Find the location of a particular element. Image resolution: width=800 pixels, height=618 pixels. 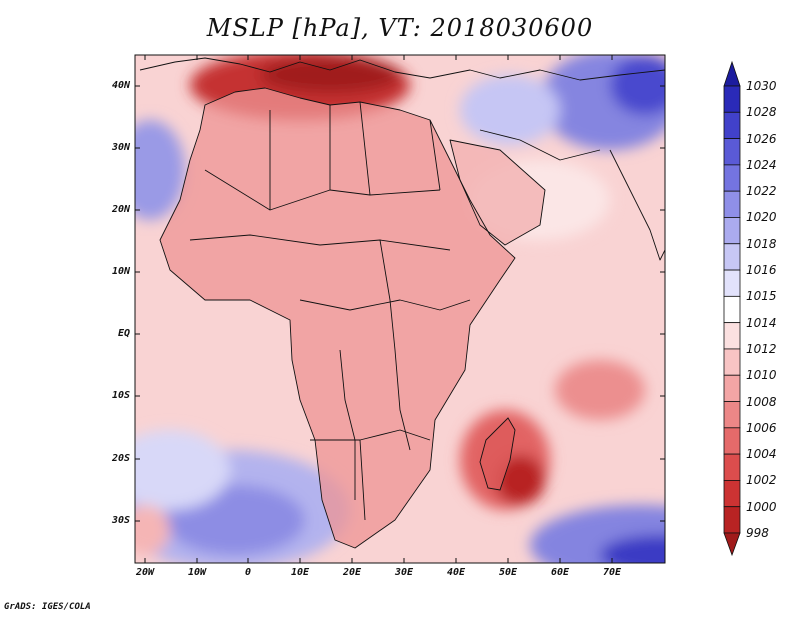

colorbar-top-arrow is located at coordinates (732, 73).